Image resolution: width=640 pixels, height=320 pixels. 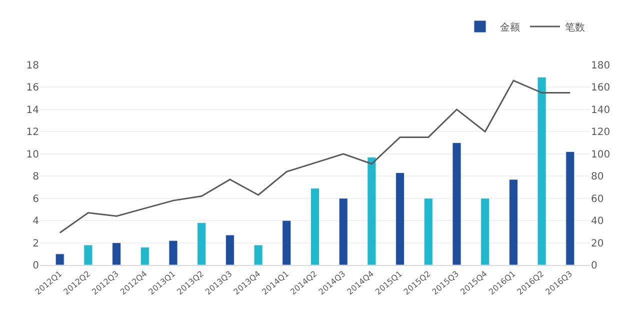 What do you see at coordinates (600, 110) in the screenshot?
I see `y2-tick-label: 140` at bounding box center [600, 110].